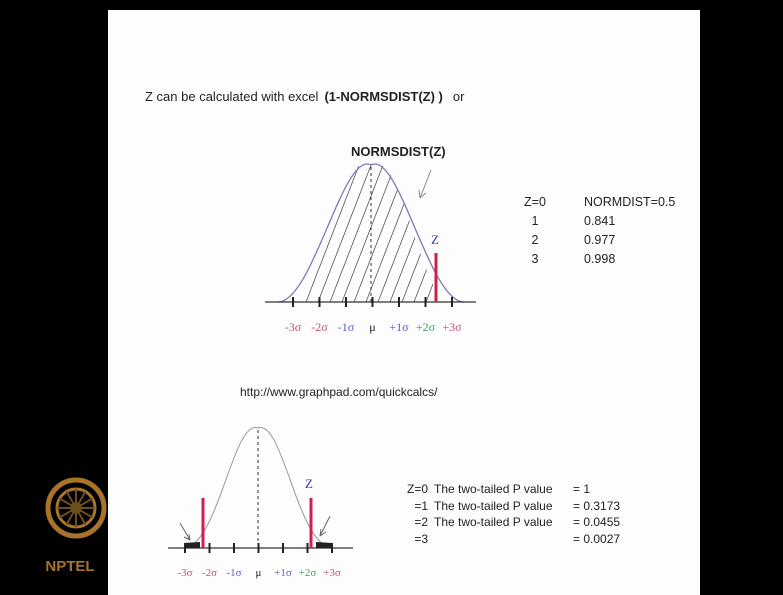  What do you see at coordinates (458, 96) in the screenshot?
I see `heading-or: or` at bounding box center [458, 96].